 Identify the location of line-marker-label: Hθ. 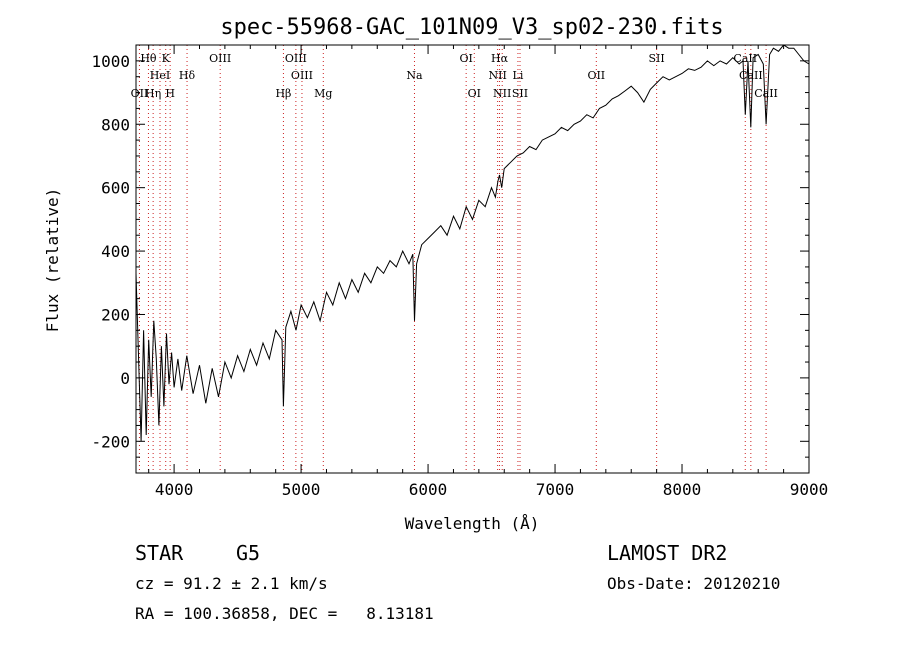
(148, 58).